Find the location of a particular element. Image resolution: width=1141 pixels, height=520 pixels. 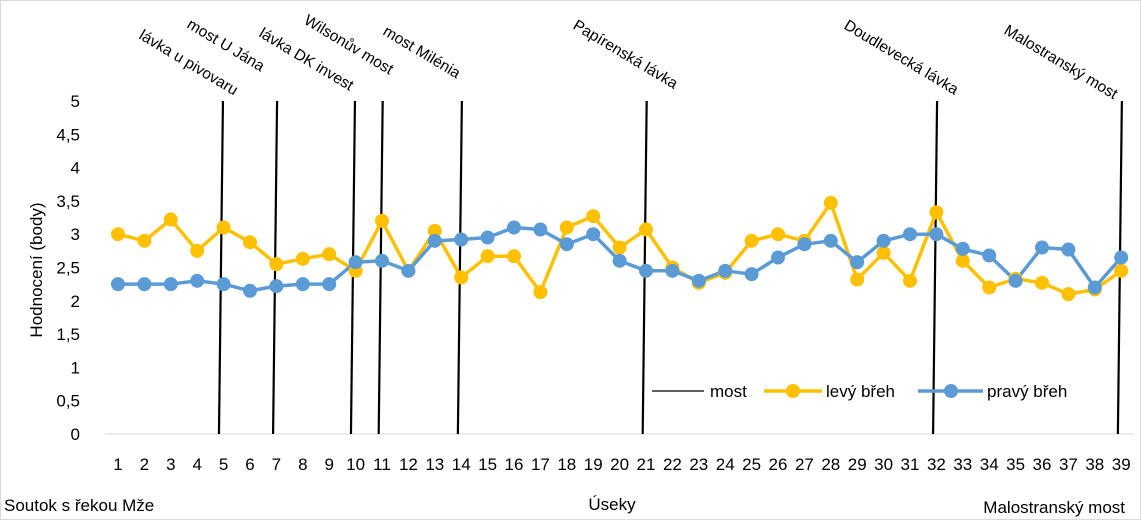

x-tick-label: 16 is located at coordinates (514, 464).